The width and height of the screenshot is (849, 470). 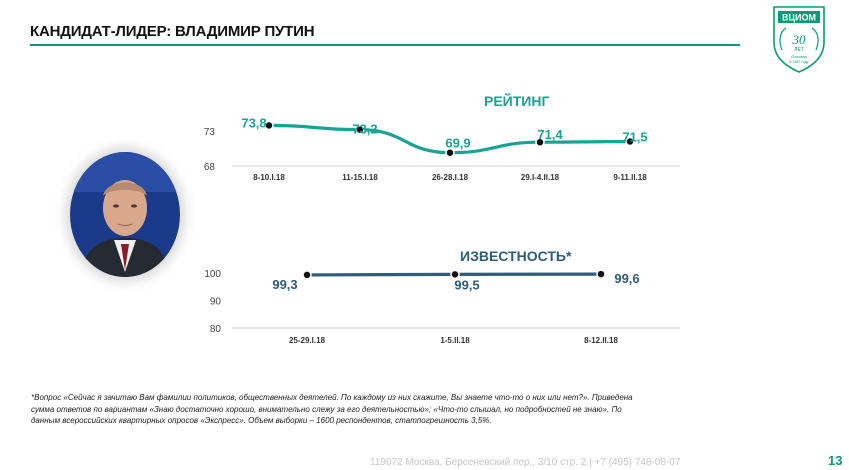 What do you see at coordinates (360, 177) in the screenshot?
I see `x-tick-label: 11-15.I.18` at bounding box center [360, 177].